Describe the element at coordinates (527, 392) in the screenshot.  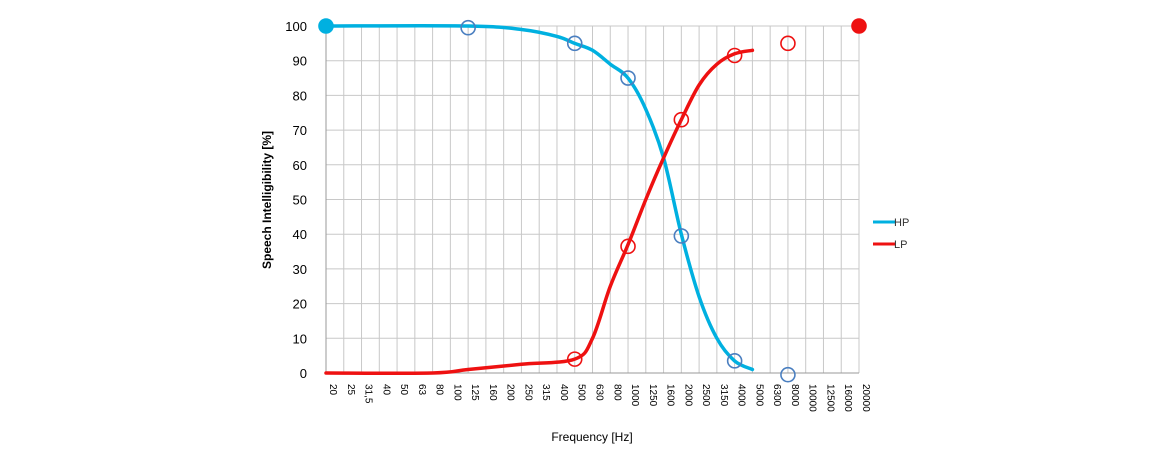
I see `x-tick-label: 250` at that location.